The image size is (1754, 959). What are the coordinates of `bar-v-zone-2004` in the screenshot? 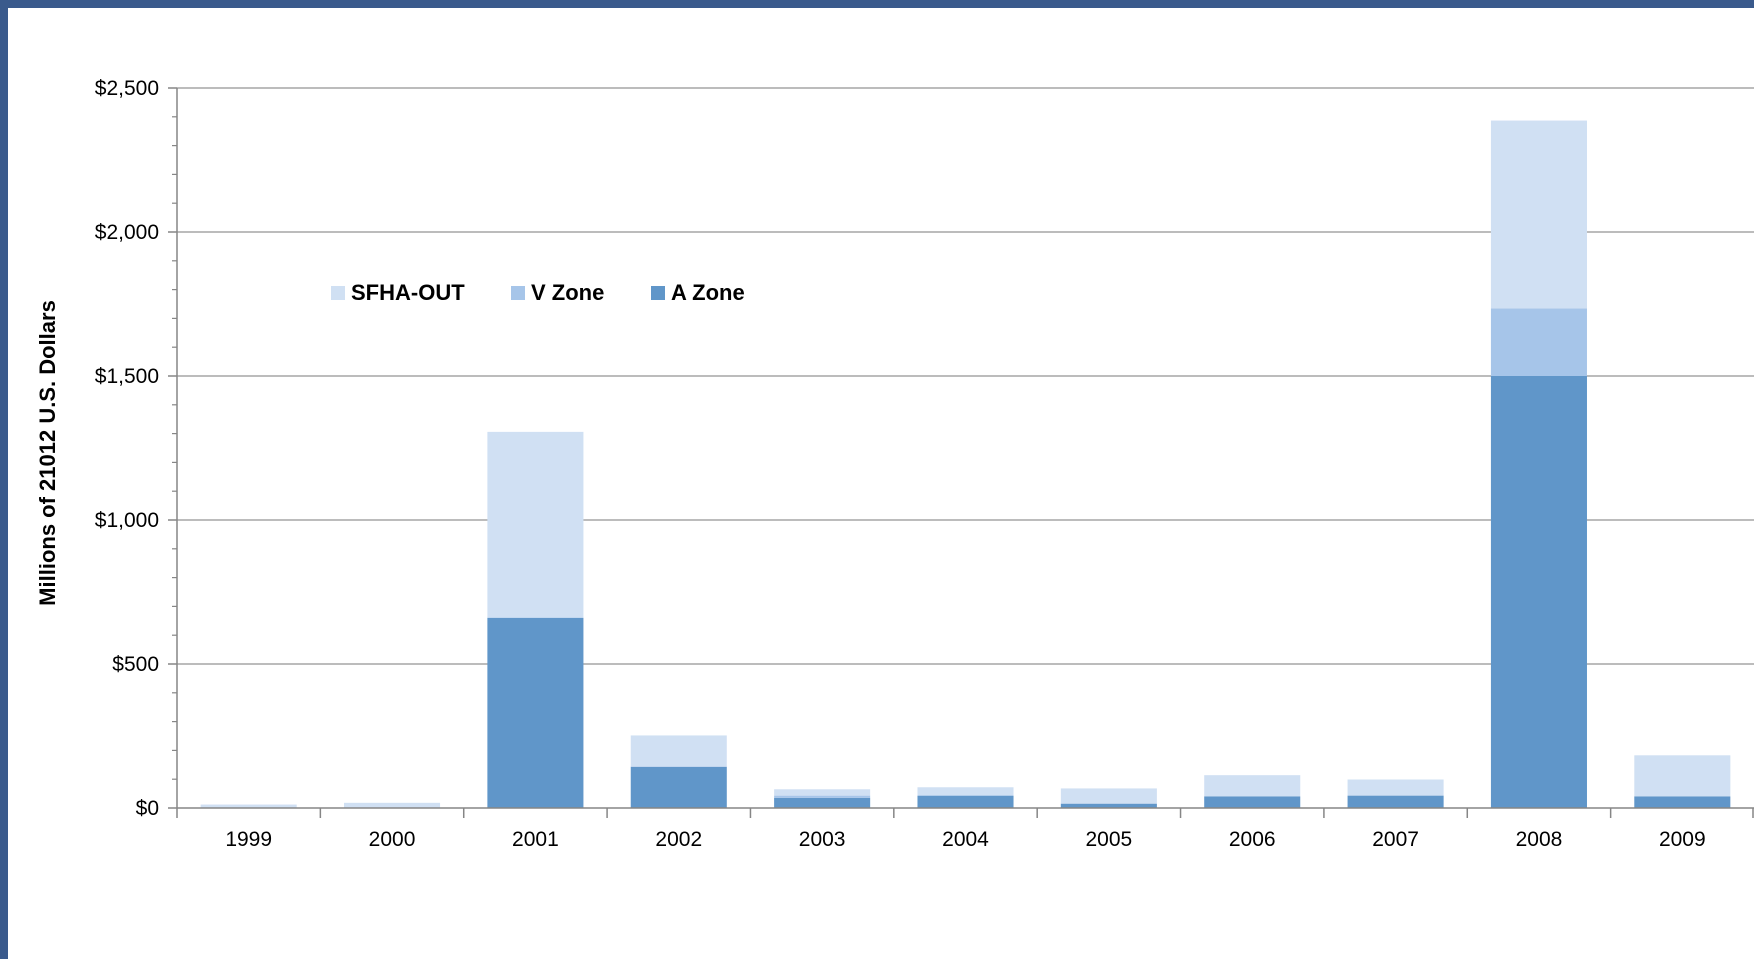 It's located at (965, 795).